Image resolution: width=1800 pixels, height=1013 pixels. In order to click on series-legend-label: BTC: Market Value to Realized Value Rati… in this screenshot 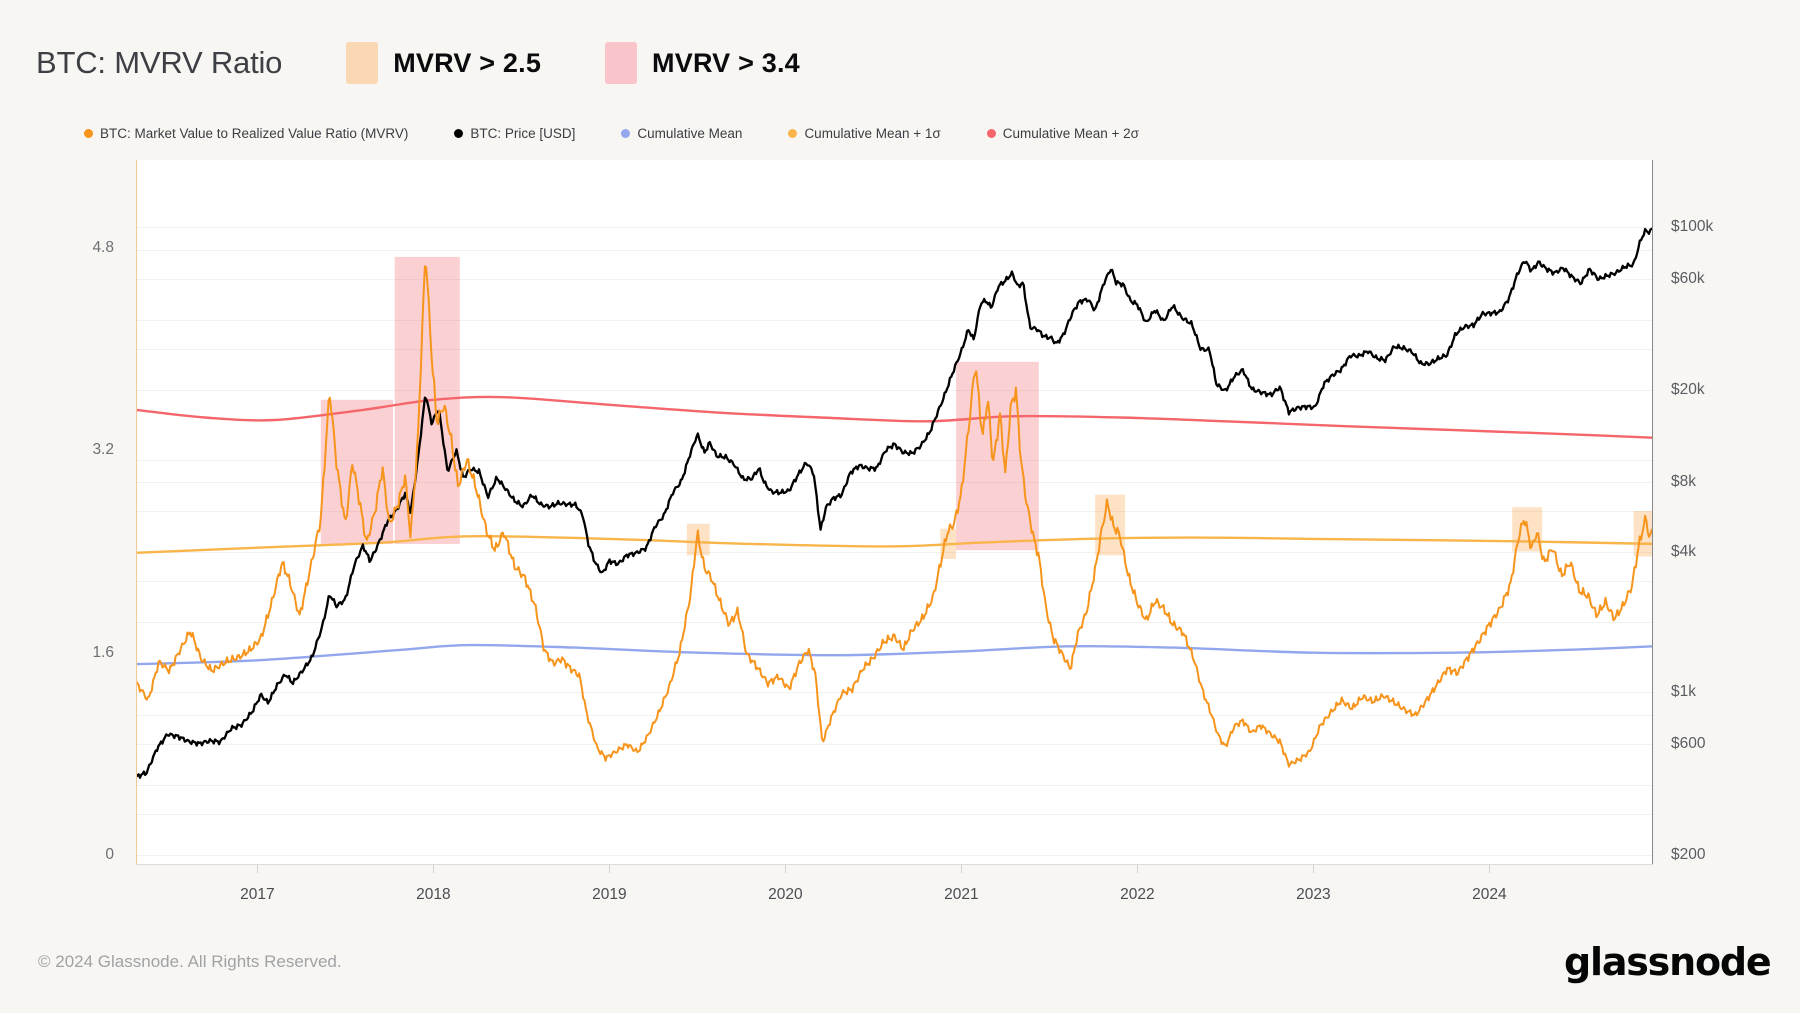, I will do `click(254, 133)`.